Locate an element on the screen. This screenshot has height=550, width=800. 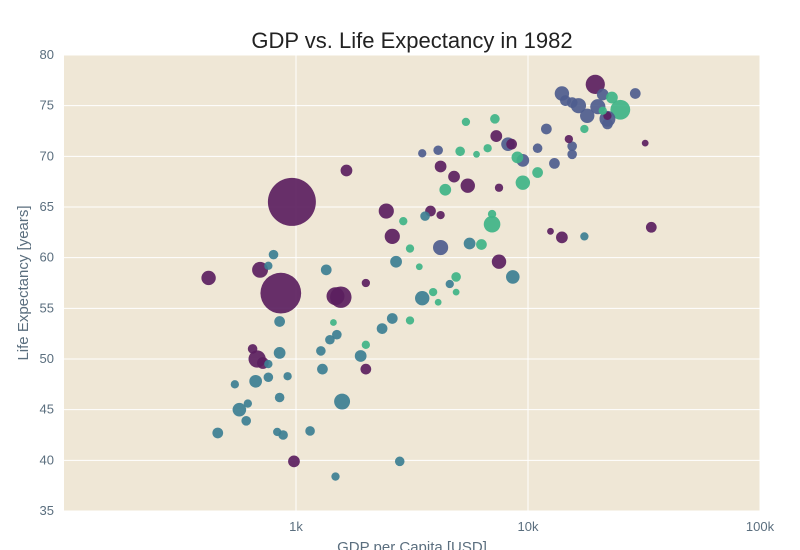
x-tick-label: 10k is located at coordinates (528, 526).